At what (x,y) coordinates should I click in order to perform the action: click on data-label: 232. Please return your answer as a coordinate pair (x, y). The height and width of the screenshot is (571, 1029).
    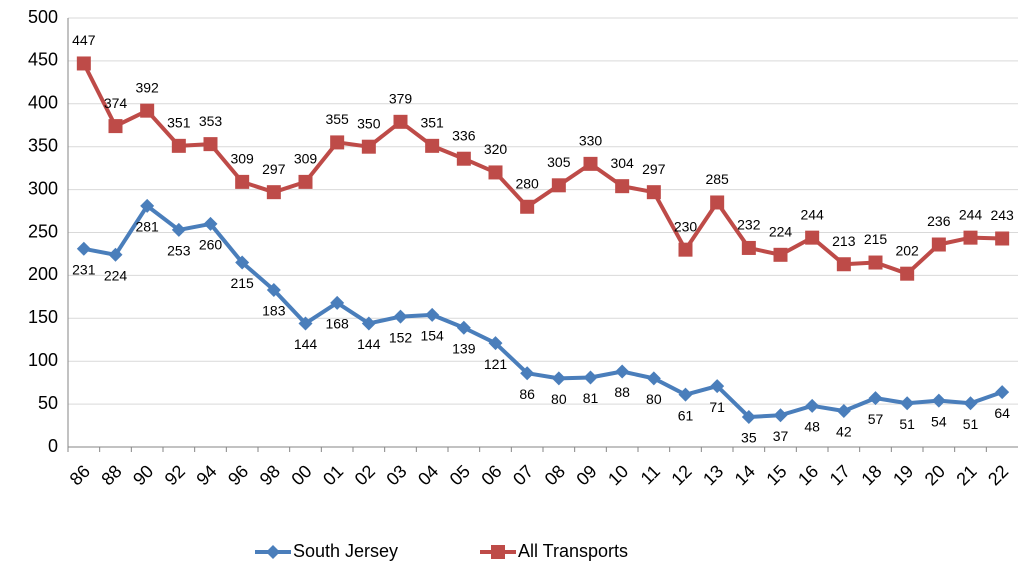
    Looking at the image, I should click on (749, 225).